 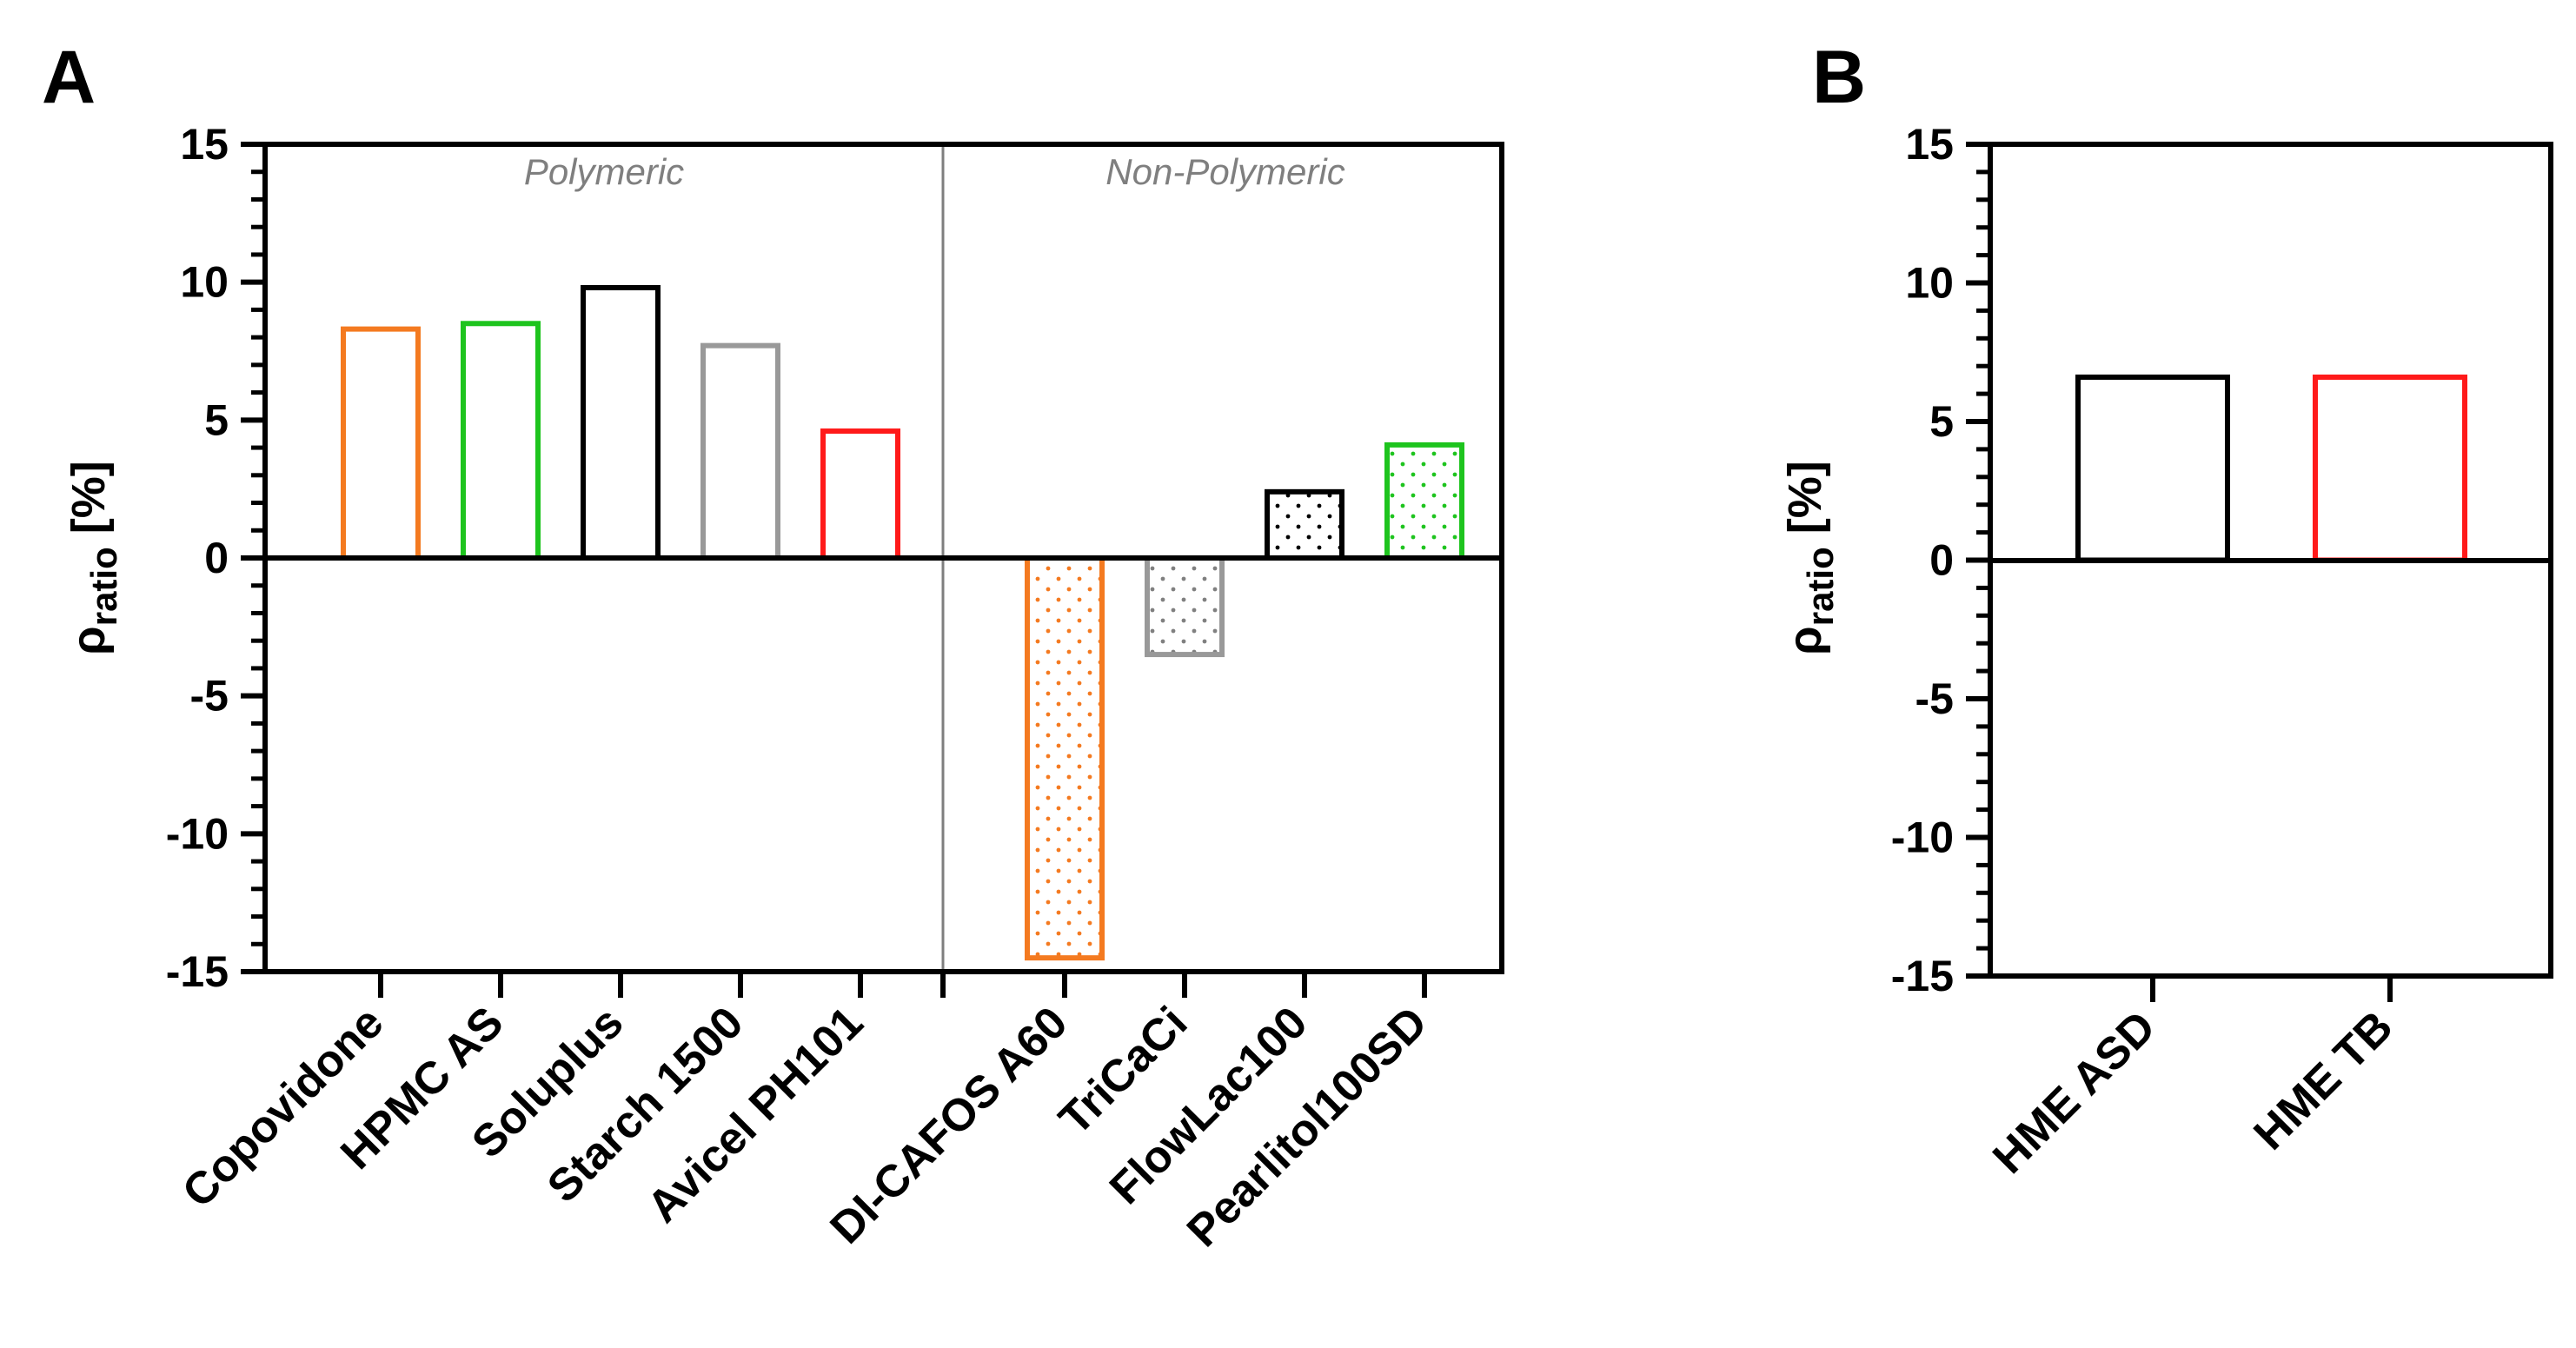 I want to click on bar-avicel-ph101, so click(x=860, y=494).